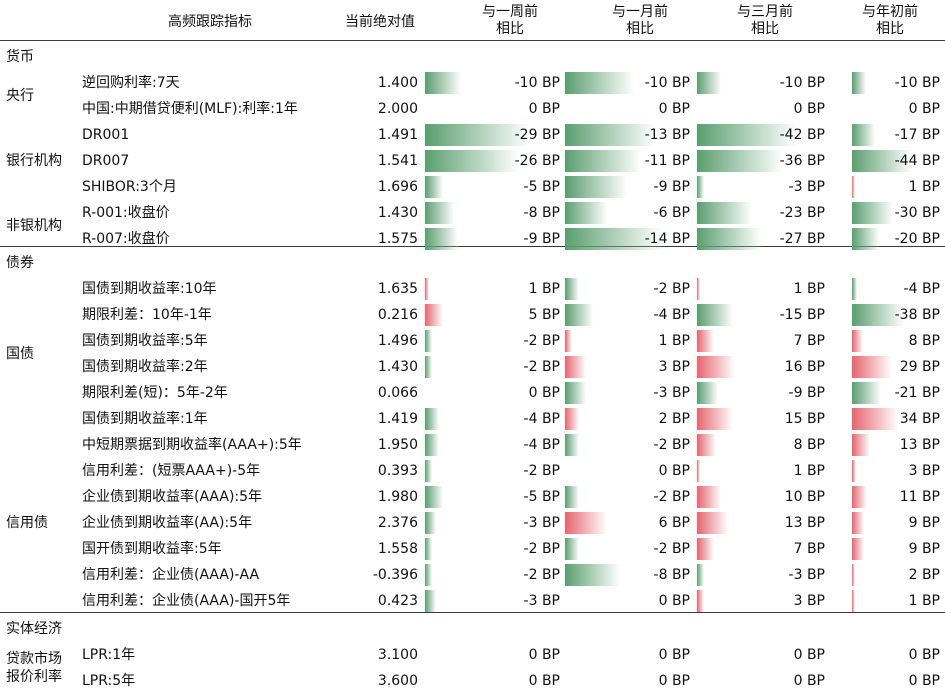 The image size is (945, 690). What do you see at coordinates (131, 83) in the screenshot?
I see `indicator-name: 逆回购利率:7天` at bounding box center [131, 83].